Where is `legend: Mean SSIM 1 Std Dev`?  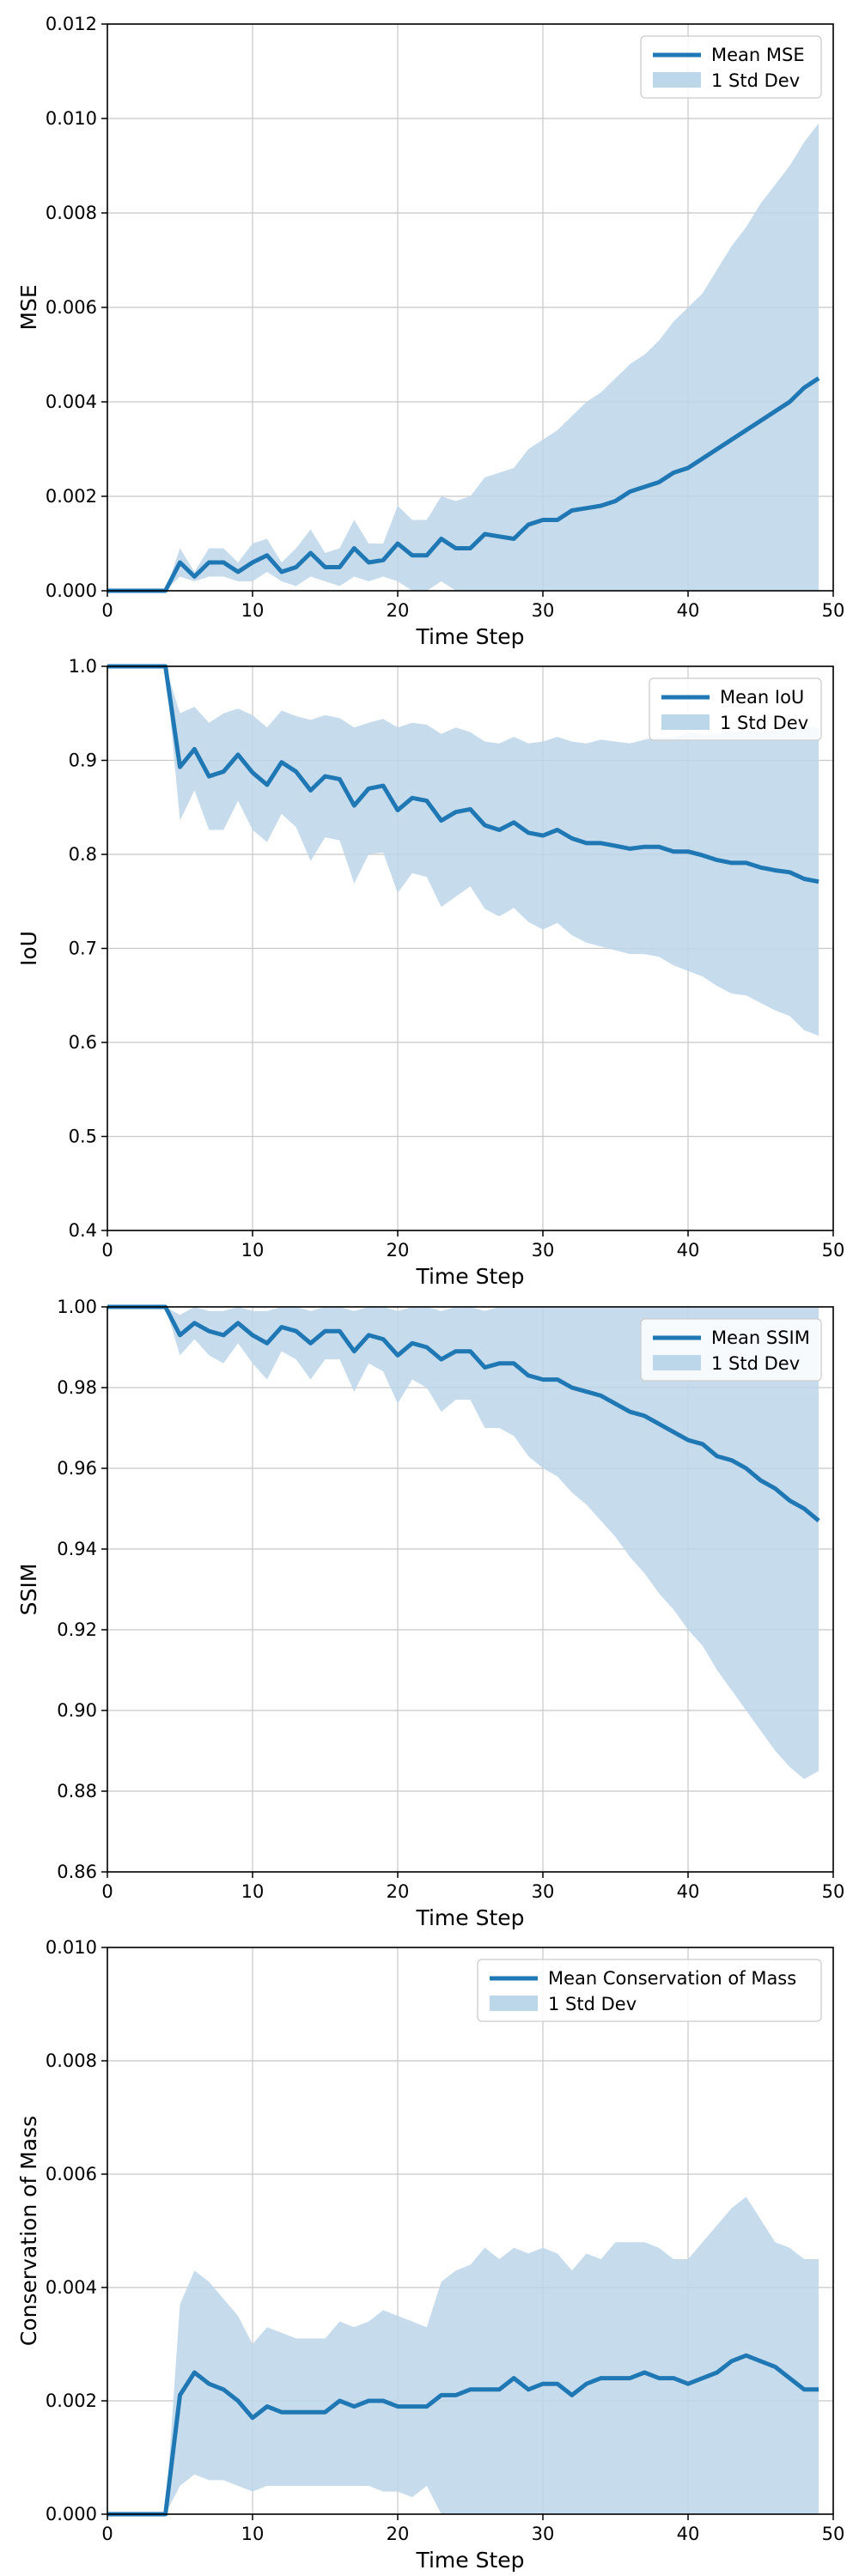 legend: Mean SSIM 1 Std Dev is located at coordinates (731, 1350).